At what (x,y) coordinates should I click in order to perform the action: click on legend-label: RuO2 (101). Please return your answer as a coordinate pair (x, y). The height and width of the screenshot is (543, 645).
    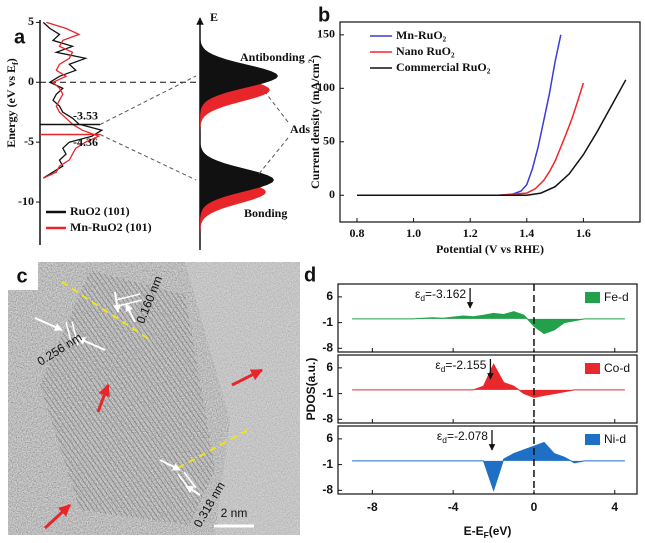
    Looking at the image, I should click on (100, 211).